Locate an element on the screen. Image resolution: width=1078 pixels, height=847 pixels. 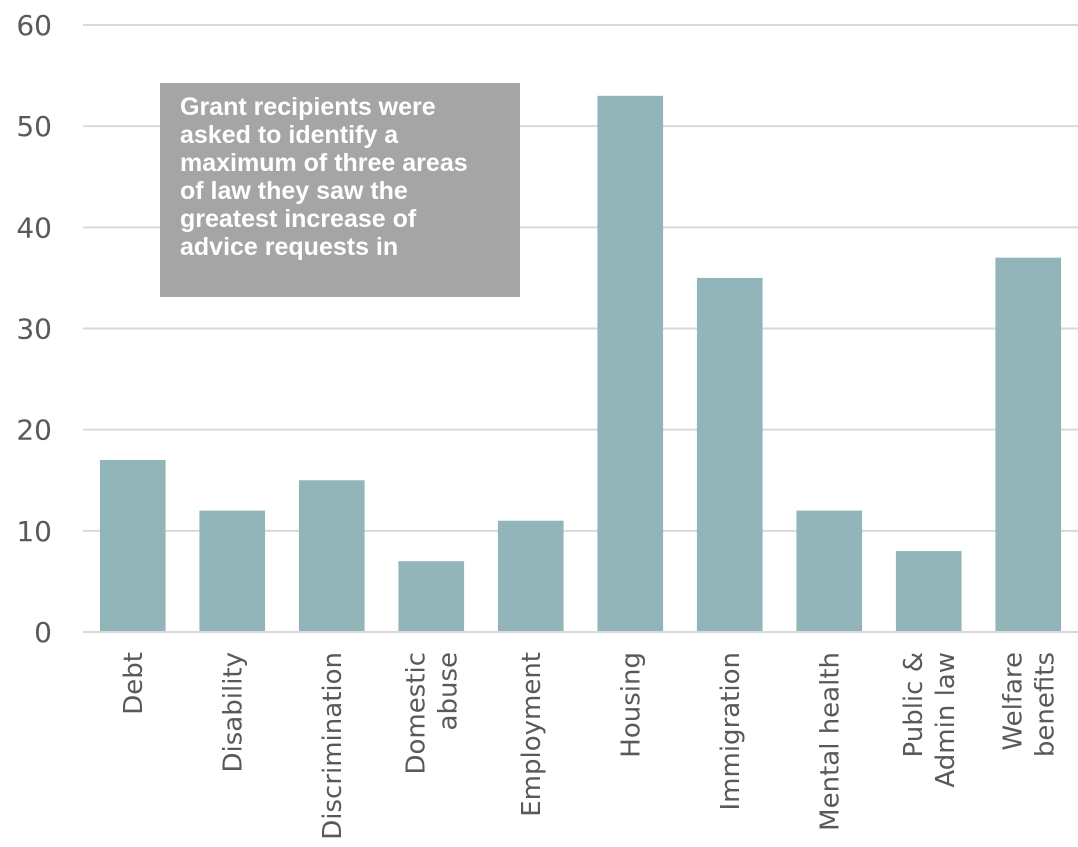
x-tick-label: Housing is located at coordinates (631, 705).